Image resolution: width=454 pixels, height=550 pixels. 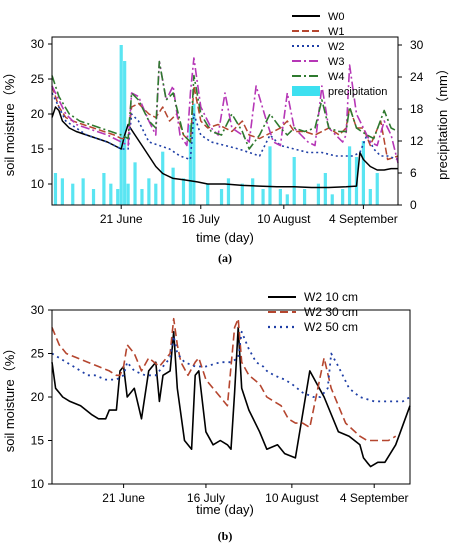 I want to click on series-line-w4, so click(x=225, y=105).